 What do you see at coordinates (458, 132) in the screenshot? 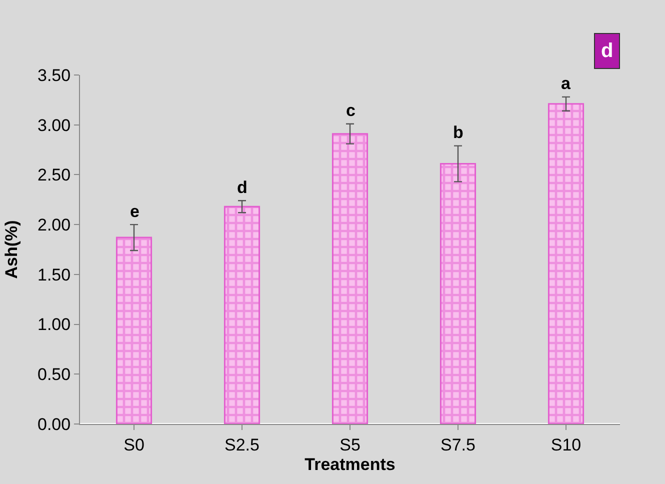
I see `data-label: b` at bounding box center [458, 132].